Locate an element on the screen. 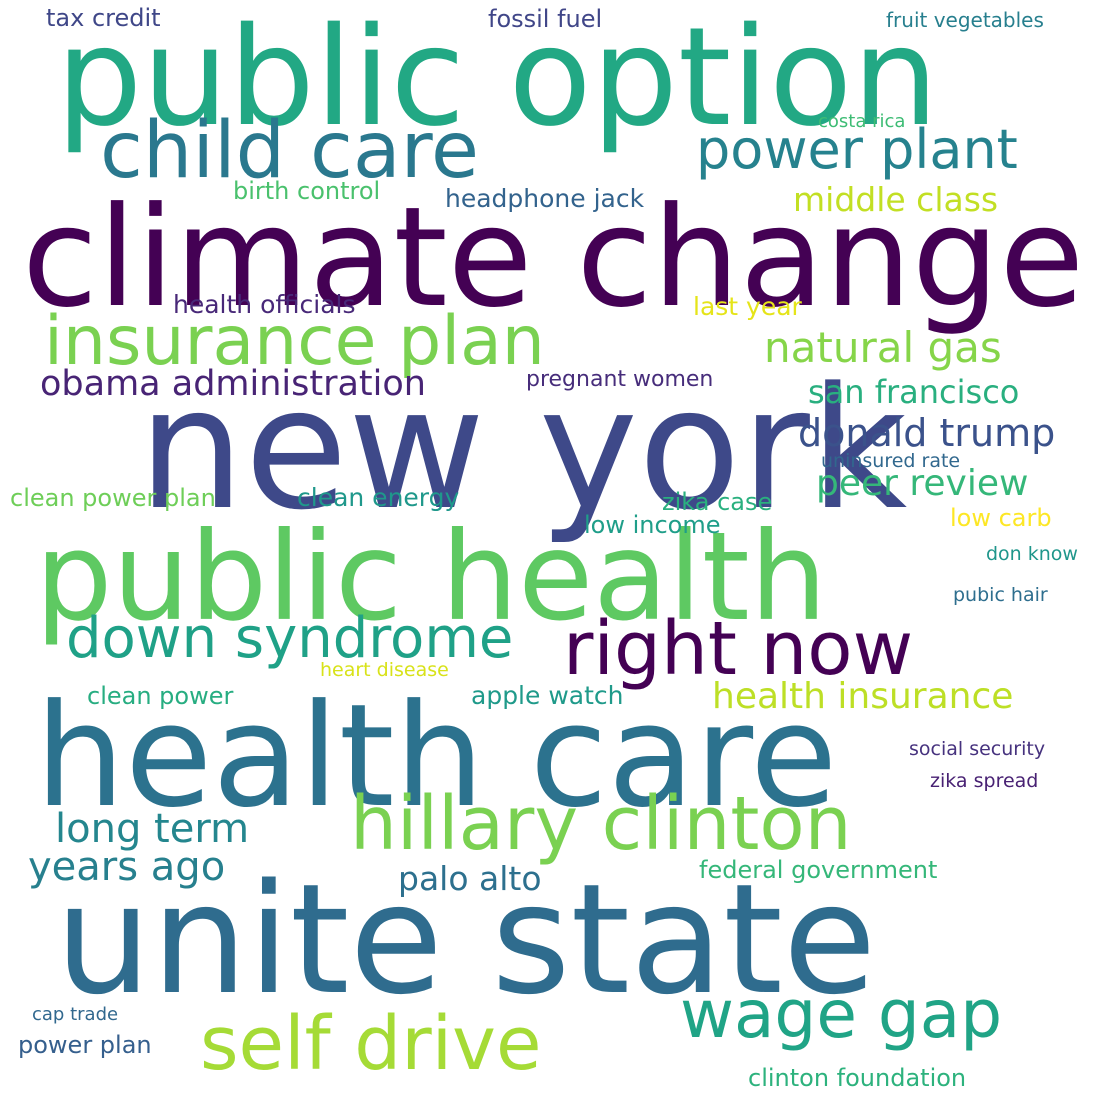  word-health-care: health care is located at coordinates (436, 756).